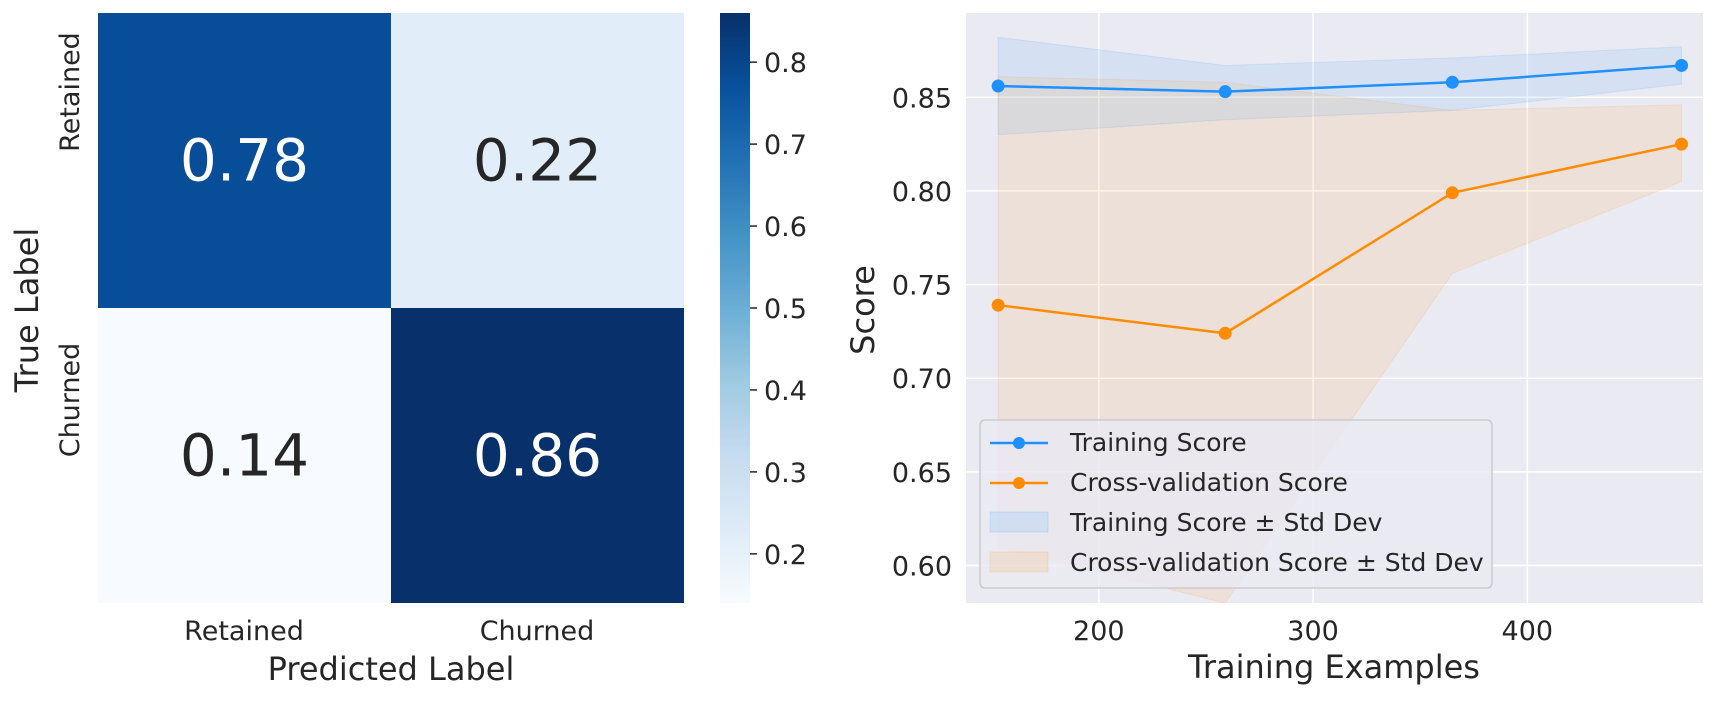 This screenshot has height=701, width=1709. What do you see at coordinates (785, 555) in the screenshot?
I see `colorbar-tick-label: 0.2` at bounding box center [785, 555].